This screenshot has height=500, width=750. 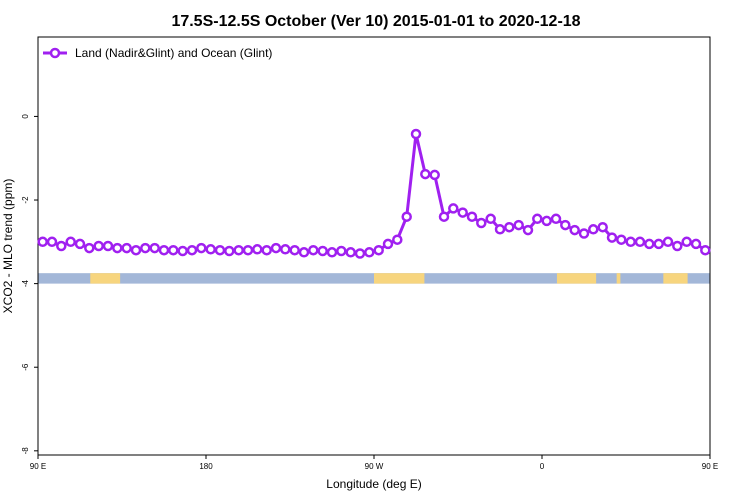 I want to click on legend: Land (Nadir&Glint) and Ocean (Glint), so click(x=157, y=53).